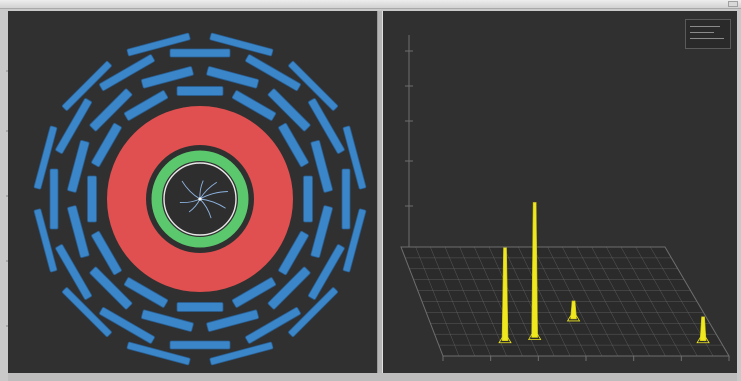 The width and height of the screenshot is (741, 381). What do you see at coordinates (370, 4) in the screenshot?
I see `title-bar` at bounding box center [370, 4].